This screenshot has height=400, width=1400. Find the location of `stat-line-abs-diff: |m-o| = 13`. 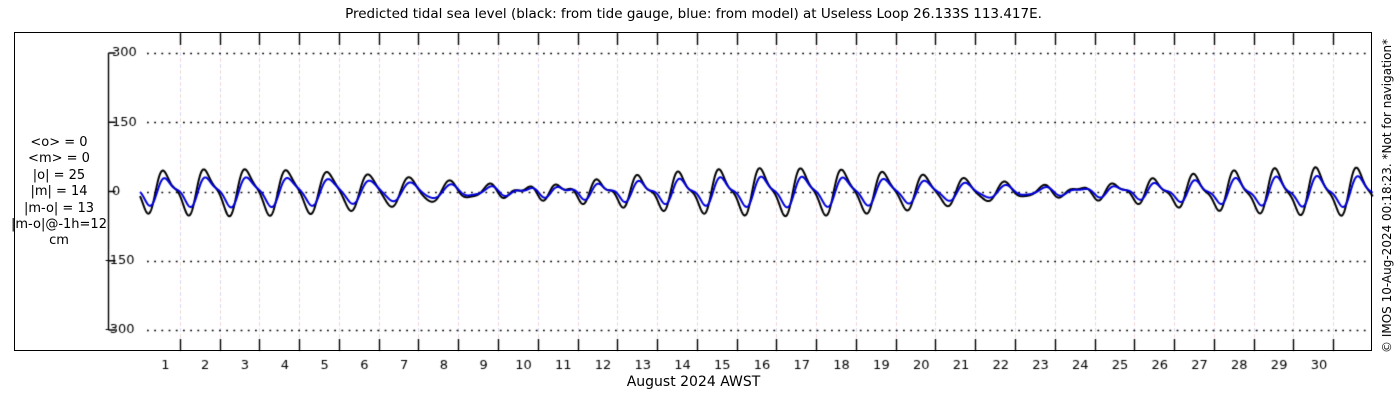

stat-line-abs-diff: |m-o| = 13 is located at coordinates (58, 208).